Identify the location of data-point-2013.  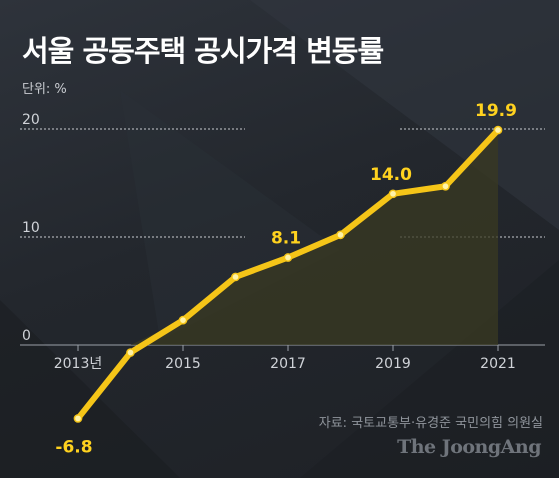
(78, 418).